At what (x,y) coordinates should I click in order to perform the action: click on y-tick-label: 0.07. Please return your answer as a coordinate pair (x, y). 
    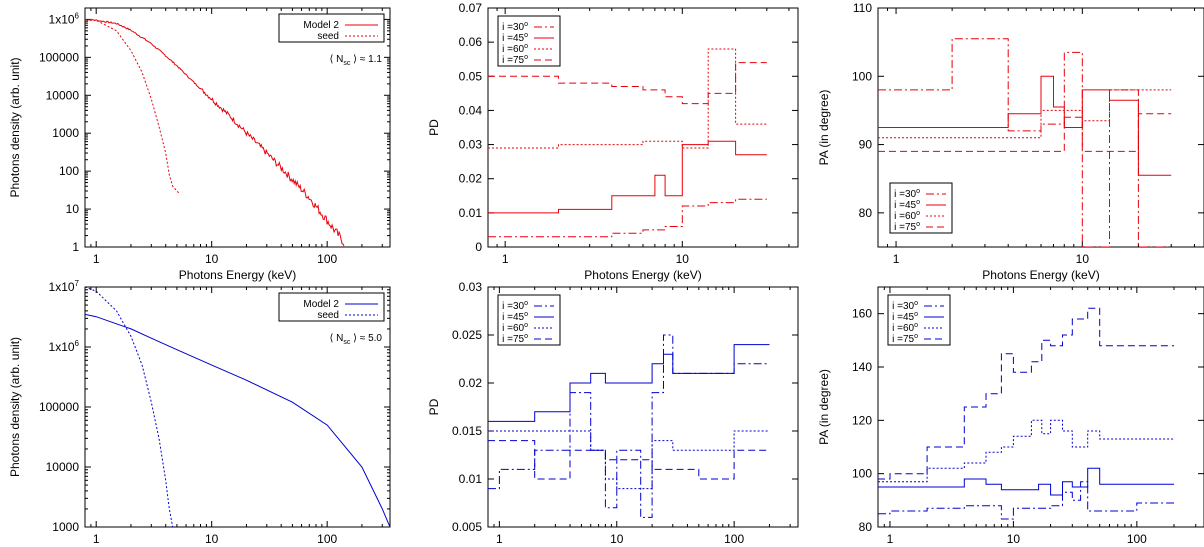
    Looking at the image, I should click on (471, 8).